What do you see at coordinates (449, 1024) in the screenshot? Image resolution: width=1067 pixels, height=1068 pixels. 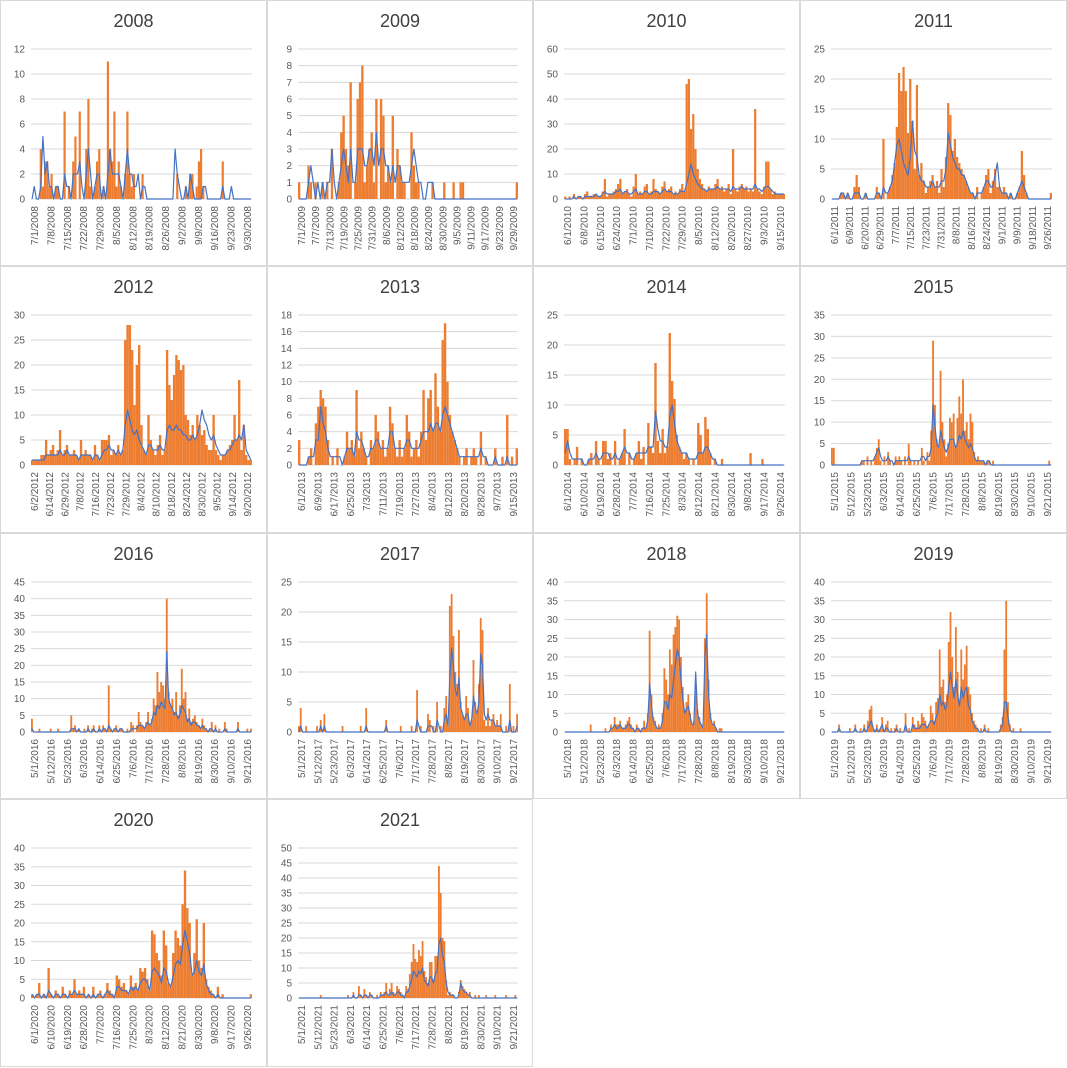 I see `x-tick-label: 8/8/2021` at bounding box center [449, 1024].